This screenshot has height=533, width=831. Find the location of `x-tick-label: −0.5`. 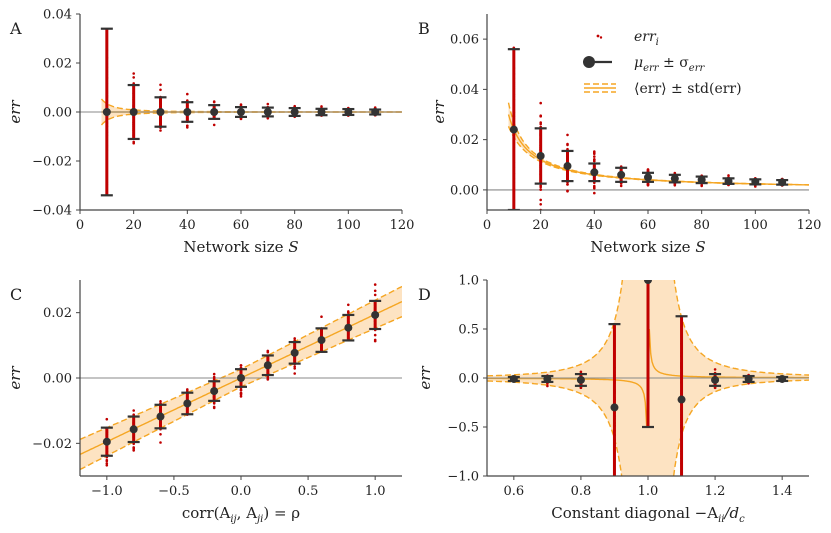

x-tick-label: −0.5 is located at coordinates (174, 491).